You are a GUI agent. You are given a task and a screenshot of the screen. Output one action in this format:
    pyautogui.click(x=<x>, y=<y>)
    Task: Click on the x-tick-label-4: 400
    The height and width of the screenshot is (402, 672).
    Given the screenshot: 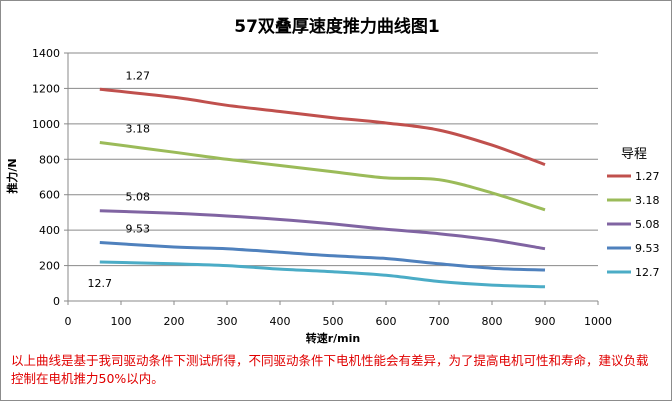 What is the action you would take?
    pyautogui.click(x=280, y=321)
    